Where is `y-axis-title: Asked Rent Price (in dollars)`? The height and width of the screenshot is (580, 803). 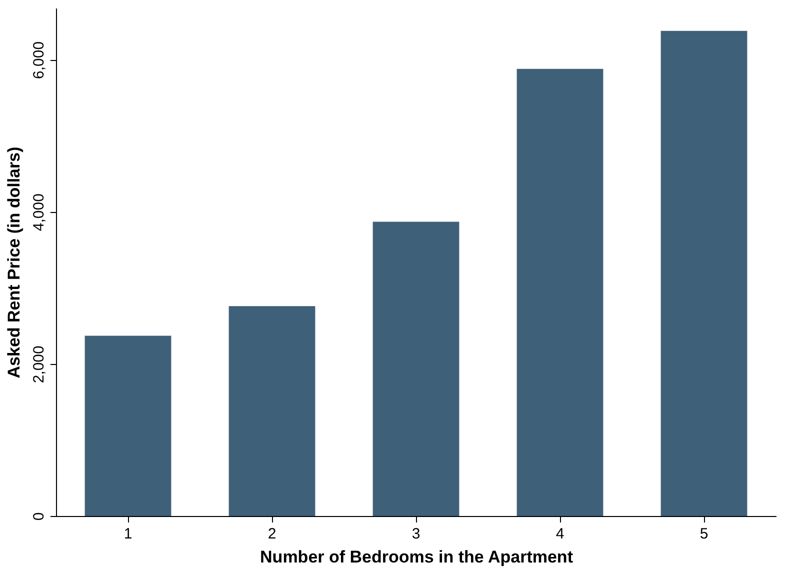
y-axis-title: Asked Rent Price (in dollars) is located at coordinates (14, 262).